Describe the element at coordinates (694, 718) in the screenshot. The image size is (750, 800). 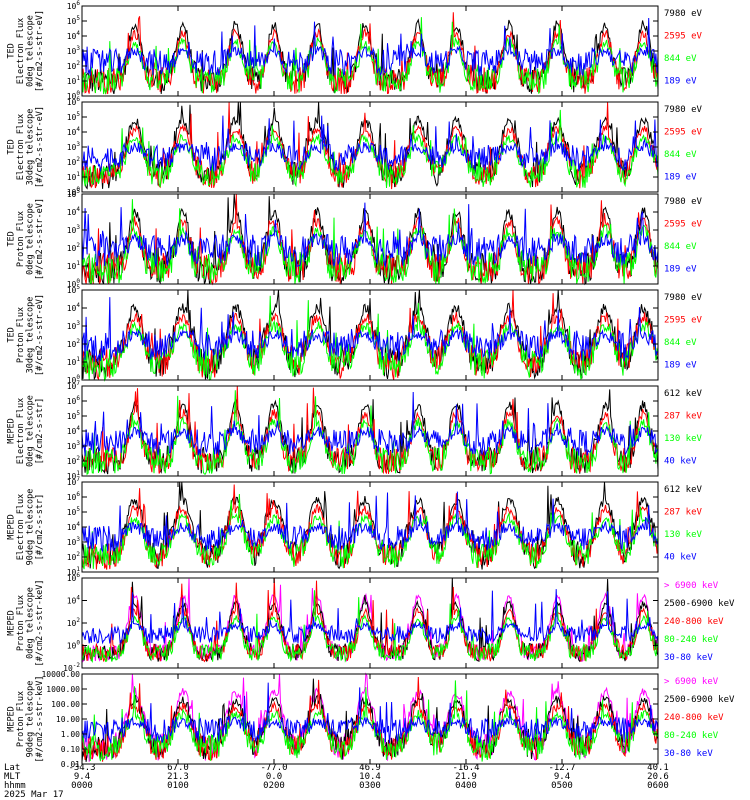
I see `legend-entry: 240-800 keV` at that location.